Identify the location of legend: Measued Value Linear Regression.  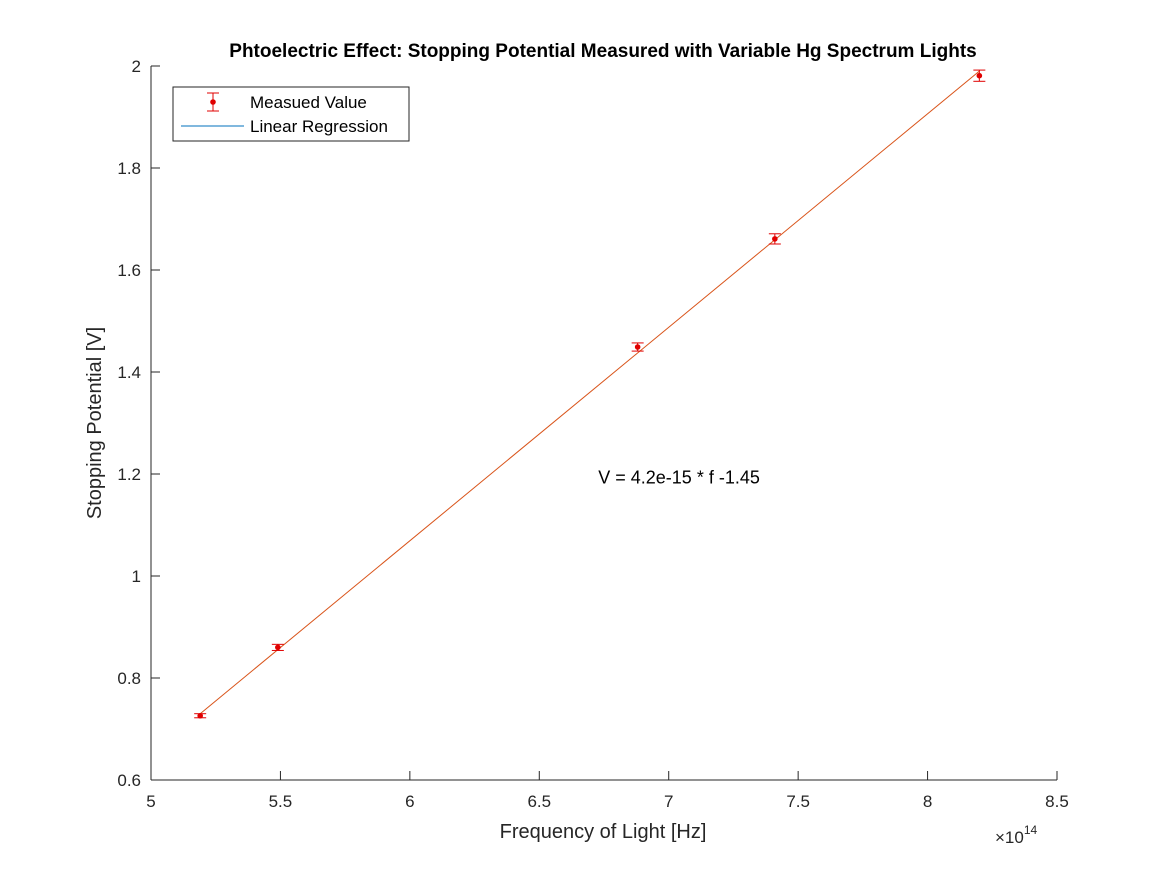
(291, 114).